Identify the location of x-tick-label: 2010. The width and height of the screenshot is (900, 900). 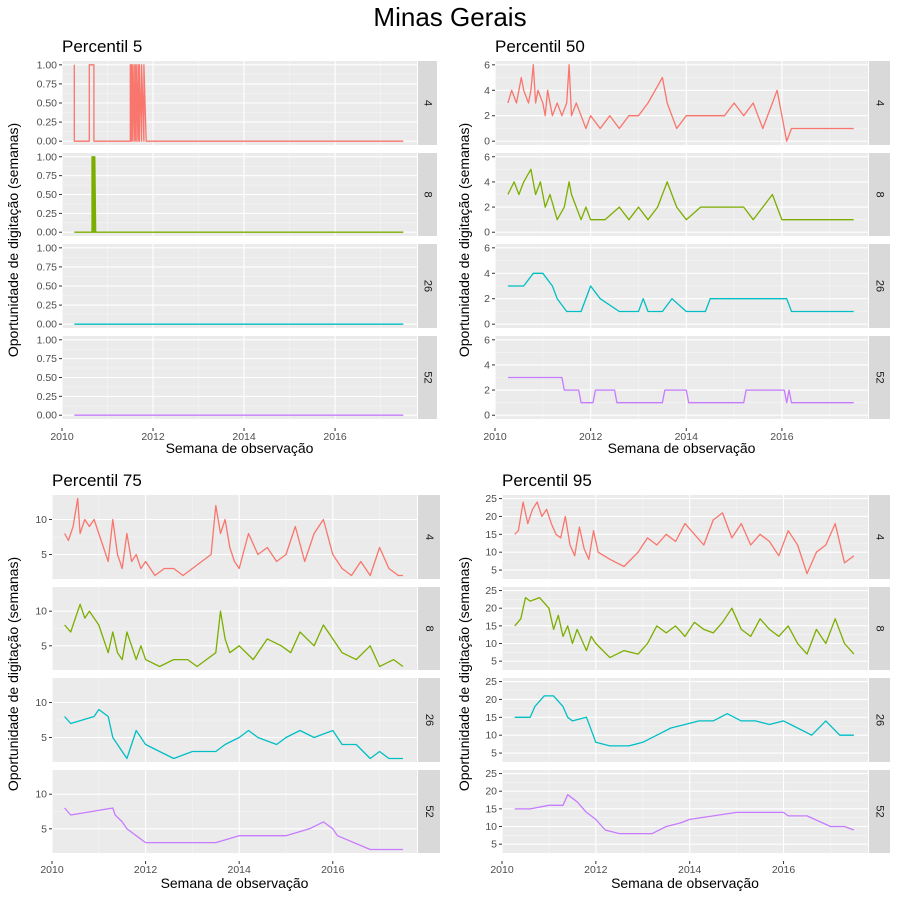
(495, 437).